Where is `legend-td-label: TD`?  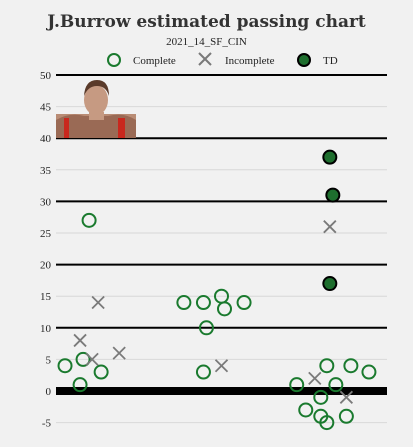
legend-td-label: TD is located at coordinates (330, 61).